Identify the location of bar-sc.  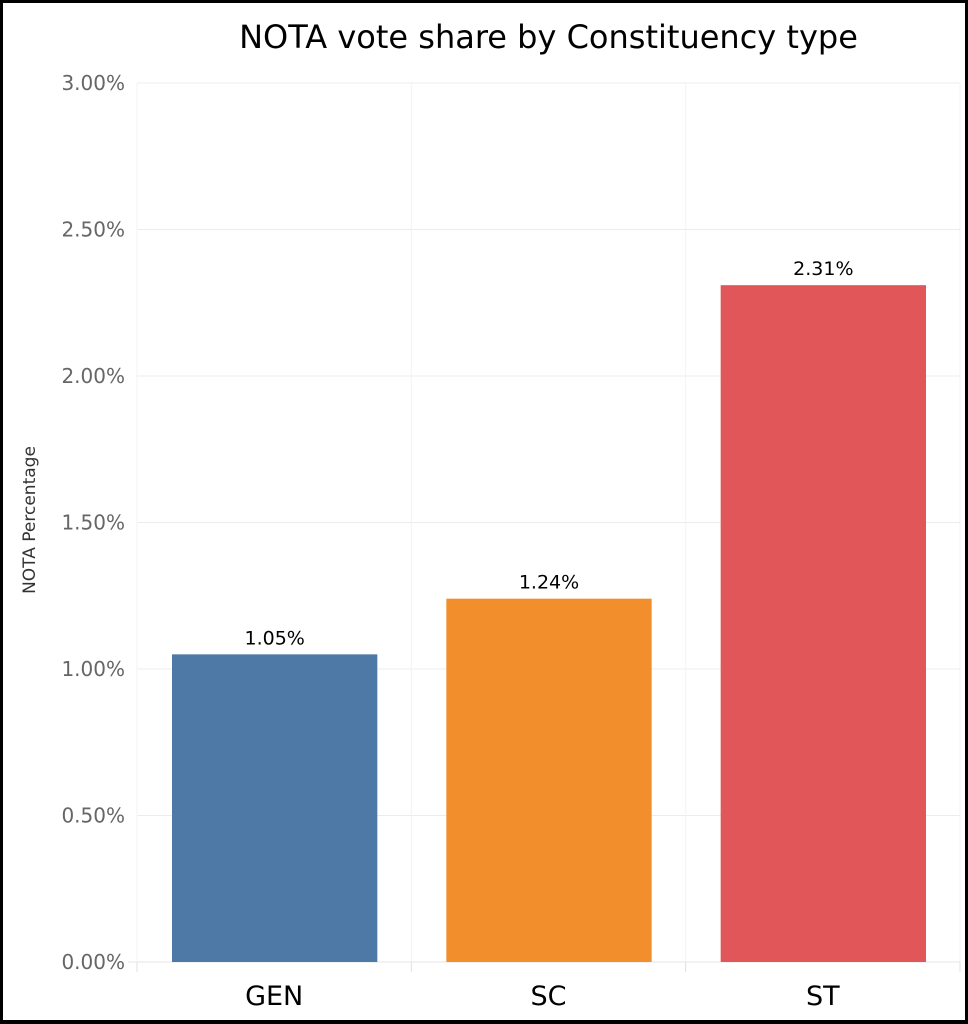
(549, 780).